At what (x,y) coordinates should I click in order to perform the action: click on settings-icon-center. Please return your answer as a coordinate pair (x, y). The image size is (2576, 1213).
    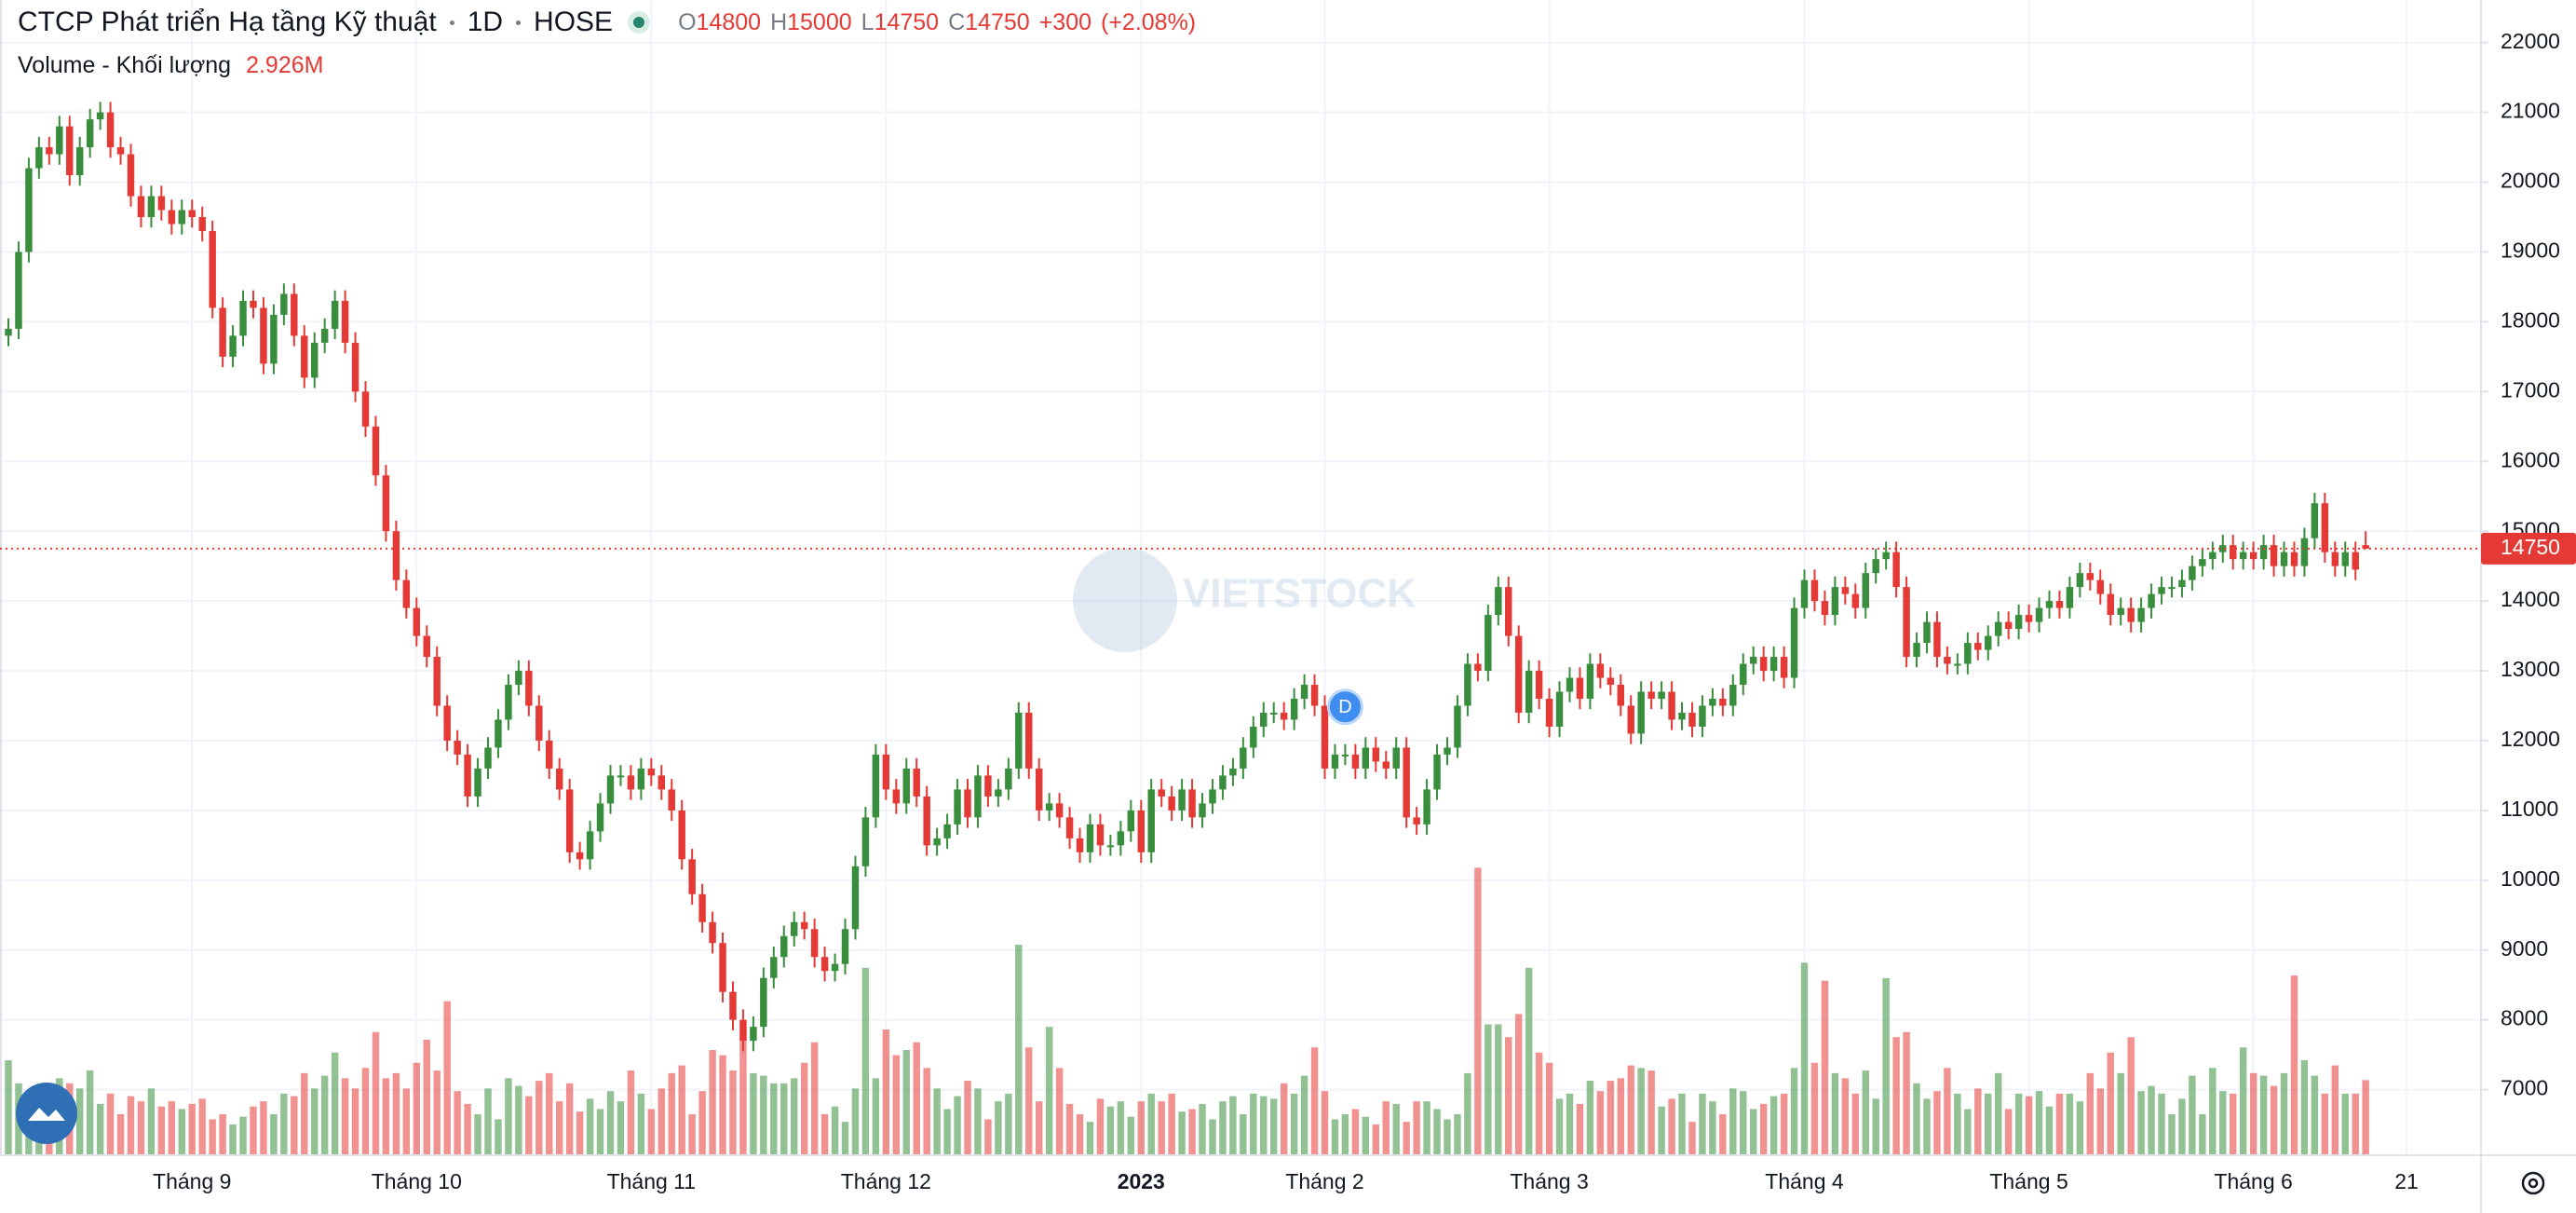
    Looking at the image, I should click on (2533, 1183).